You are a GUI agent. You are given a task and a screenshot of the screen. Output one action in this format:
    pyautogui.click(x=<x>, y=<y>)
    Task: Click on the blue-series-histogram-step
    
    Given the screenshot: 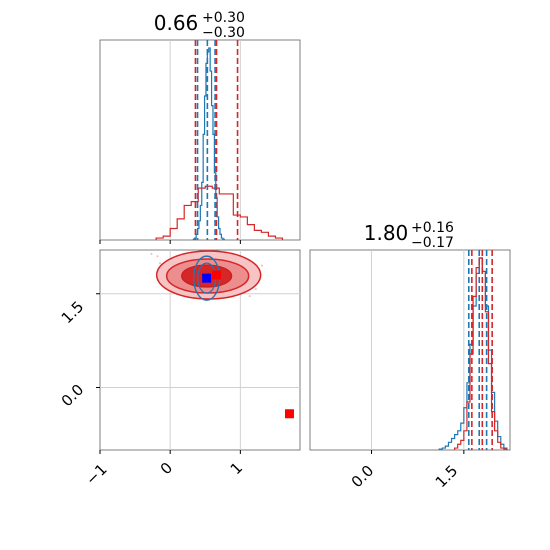 What is the action you would take?
    pyautogui.click(x=208, y=143)
    